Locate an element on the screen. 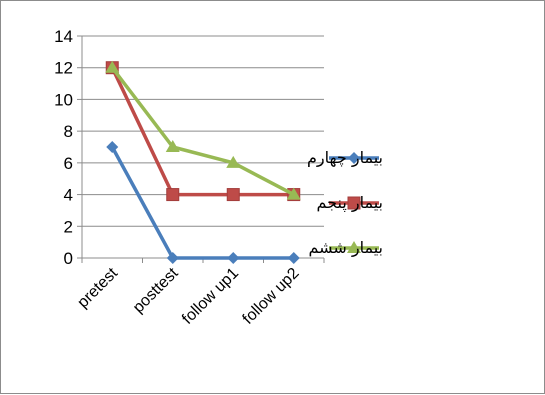 This screenshot has height=395, width=545. legend-label: بیمار چهارم is located at coordinates (345, 158).